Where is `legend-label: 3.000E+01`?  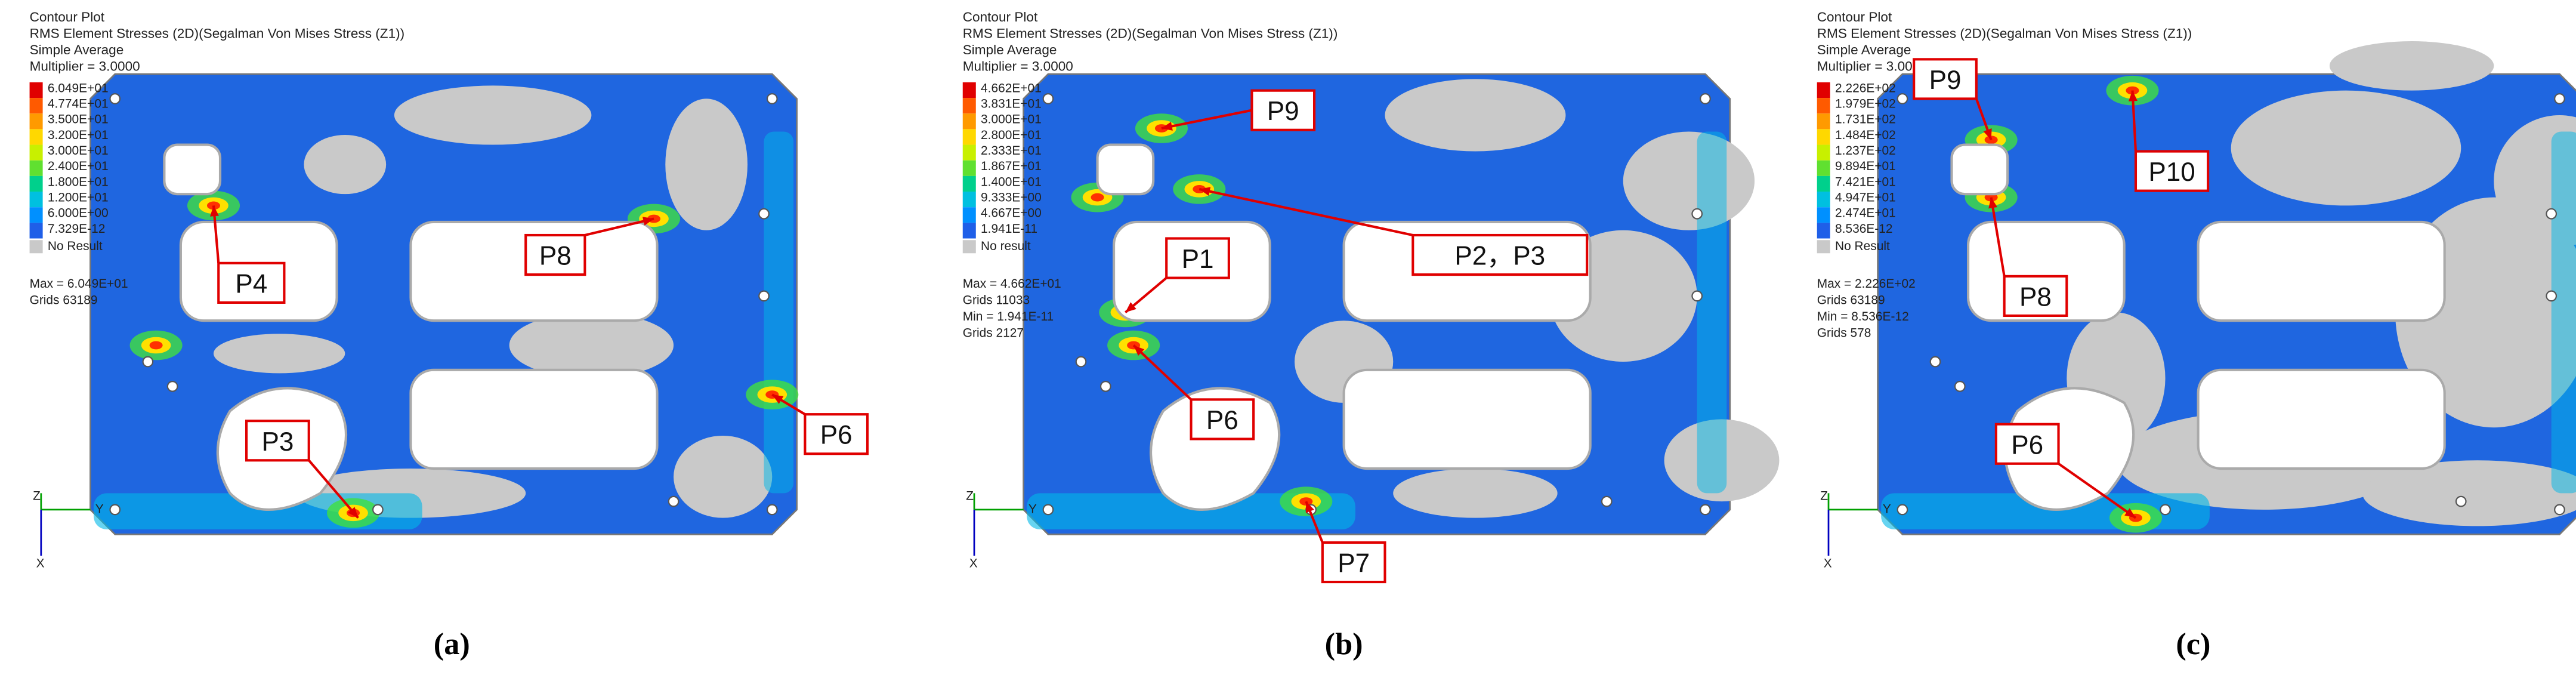 legend-label: 3.000E+01 is located at coordinates (1011, 120).